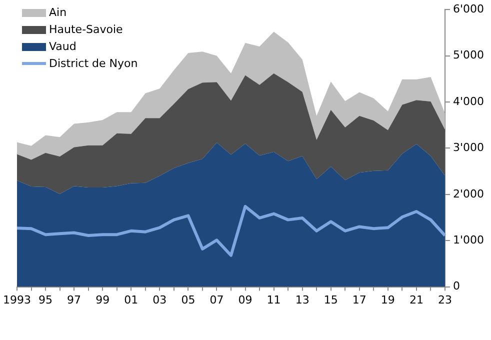 The height and width of the screenshot is (340, 491). Describe the element at coordinates (131, 299) in the screenshot. I see `x-tick-label: 01` at that location.